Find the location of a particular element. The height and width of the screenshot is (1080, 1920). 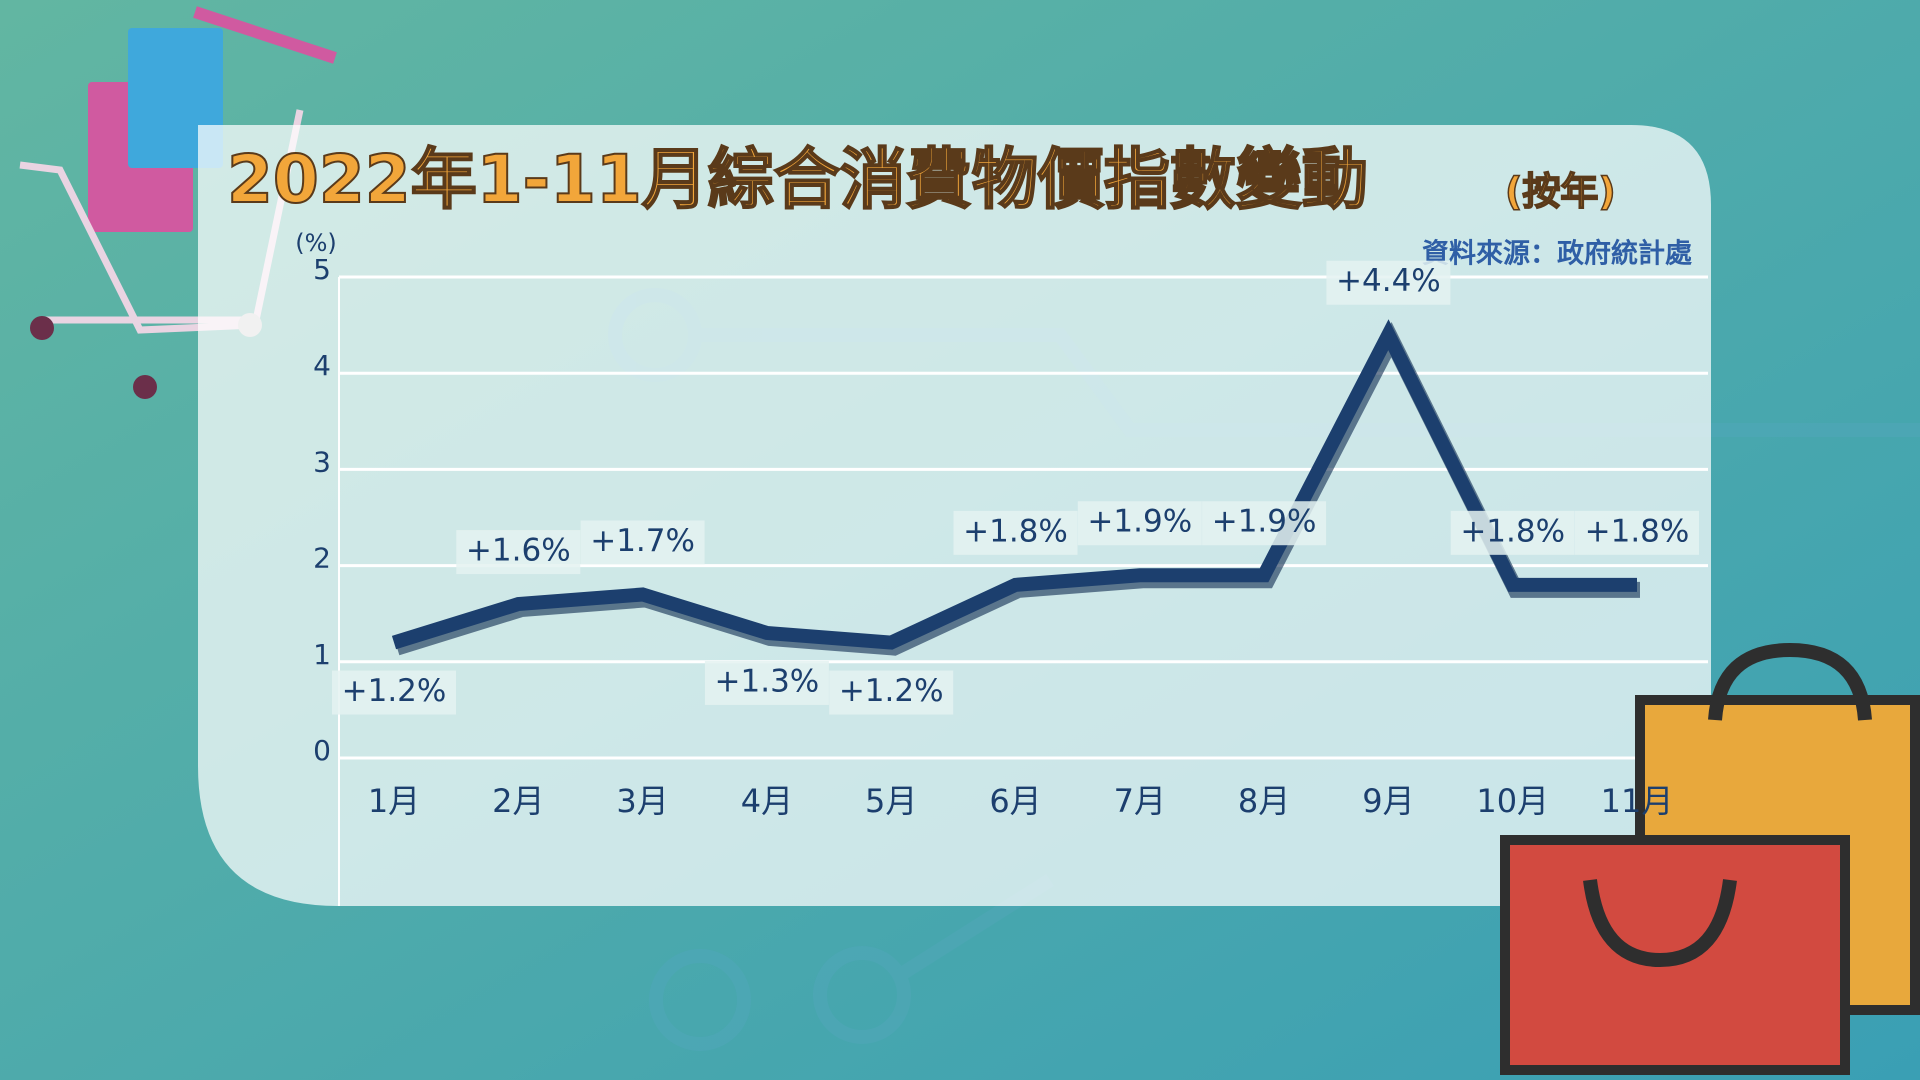

x-tick-label: 9月 is located at coordinates (1388, 801).